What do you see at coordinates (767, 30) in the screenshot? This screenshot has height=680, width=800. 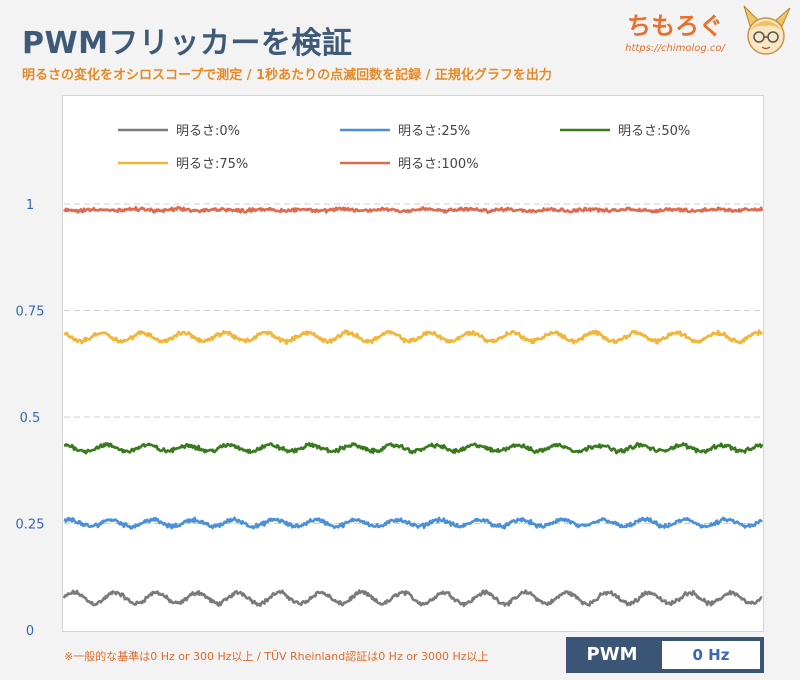 I see `mascot-icon` at bounding box center [767, 30].